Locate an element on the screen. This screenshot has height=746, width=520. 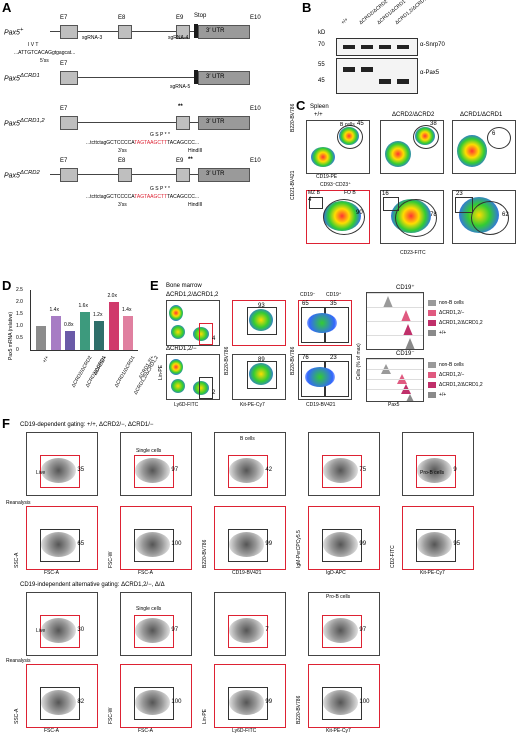
gate-value: 90 is located at coordinates (359, 213).